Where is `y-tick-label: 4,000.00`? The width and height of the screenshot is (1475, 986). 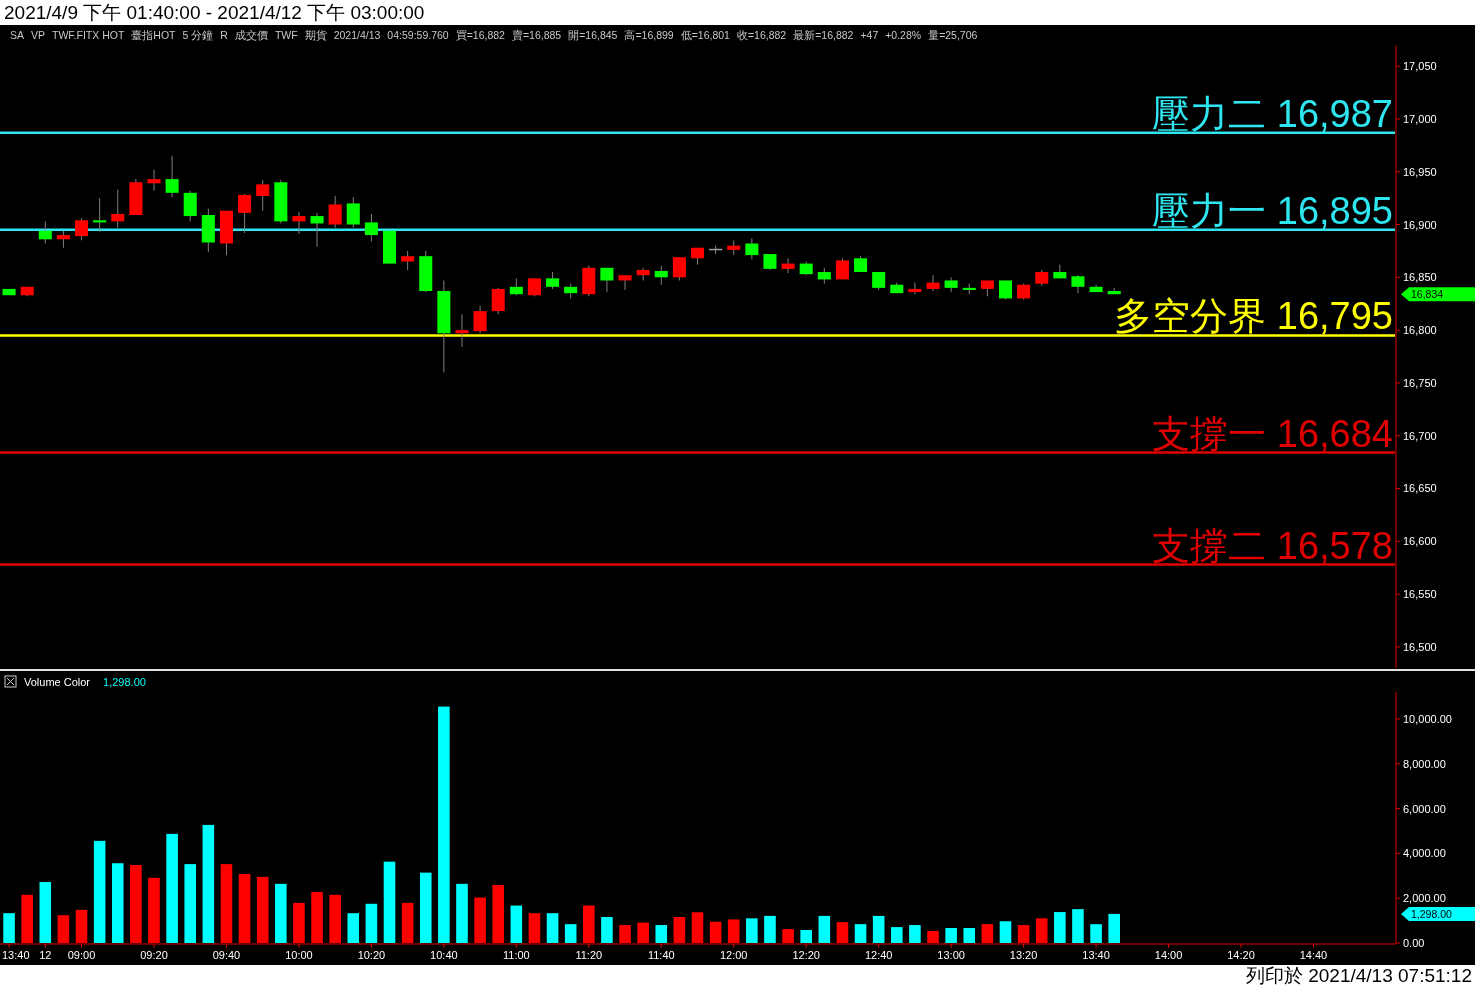
y-tick-label: 4,000.00 is located at coordinates (1424, 853).